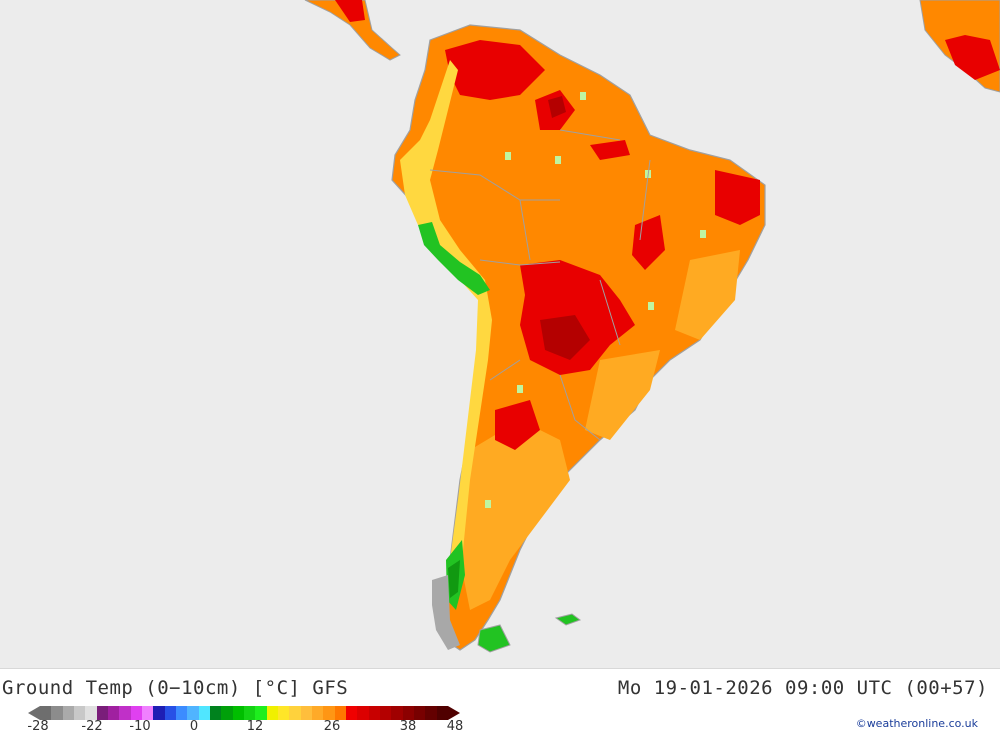 The image size is (1000, 734). I want to click on central-america, so click(352, 30).